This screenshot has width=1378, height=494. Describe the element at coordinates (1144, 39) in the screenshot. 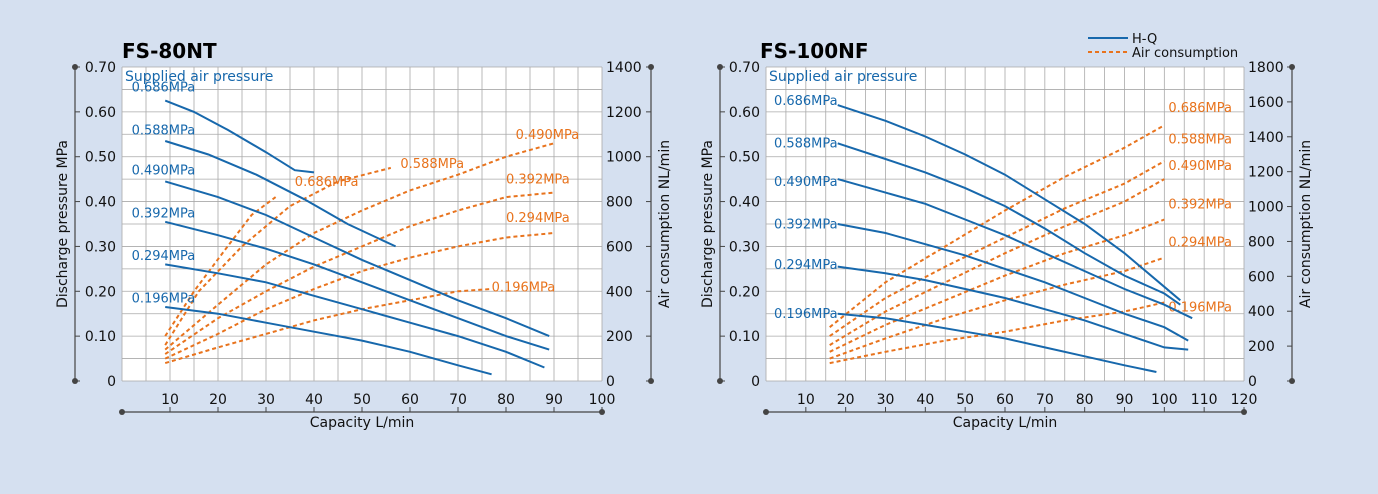

I see `legend-hq-label: H-Q` at that location.